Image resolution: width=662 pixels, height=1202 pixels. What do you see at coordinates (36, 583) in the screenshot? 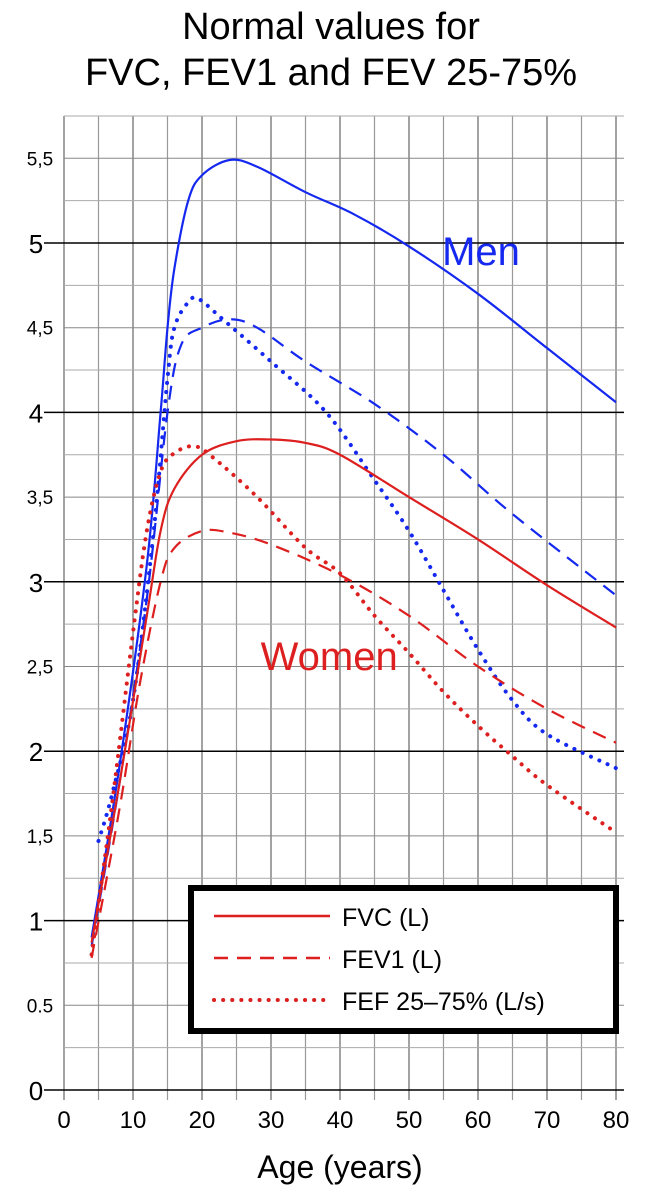
I see `y-tick-label: 3` at bounding box center [36, 583].